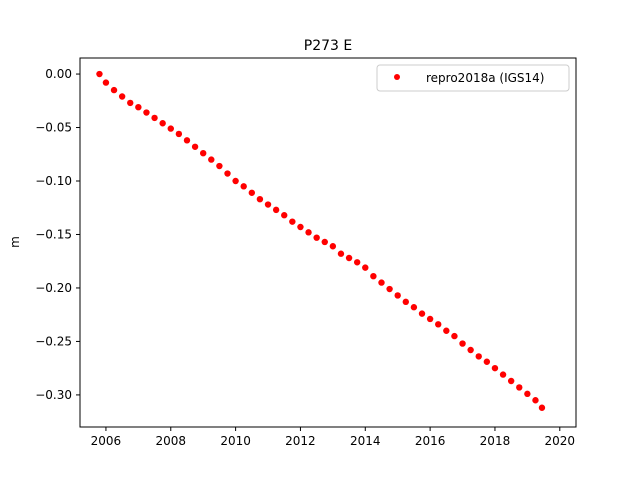 The height and width of the screenshot is (480, 640). What do you see at coordinates (58, 74) in the screenshot?
I see `y-tick-label: 0.00` at bounding box center [58, 74].